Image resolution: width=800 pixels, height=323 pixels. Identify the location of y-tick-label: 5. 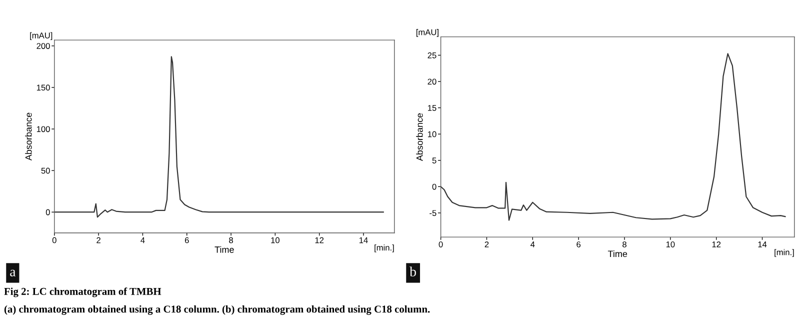
(434, 161).